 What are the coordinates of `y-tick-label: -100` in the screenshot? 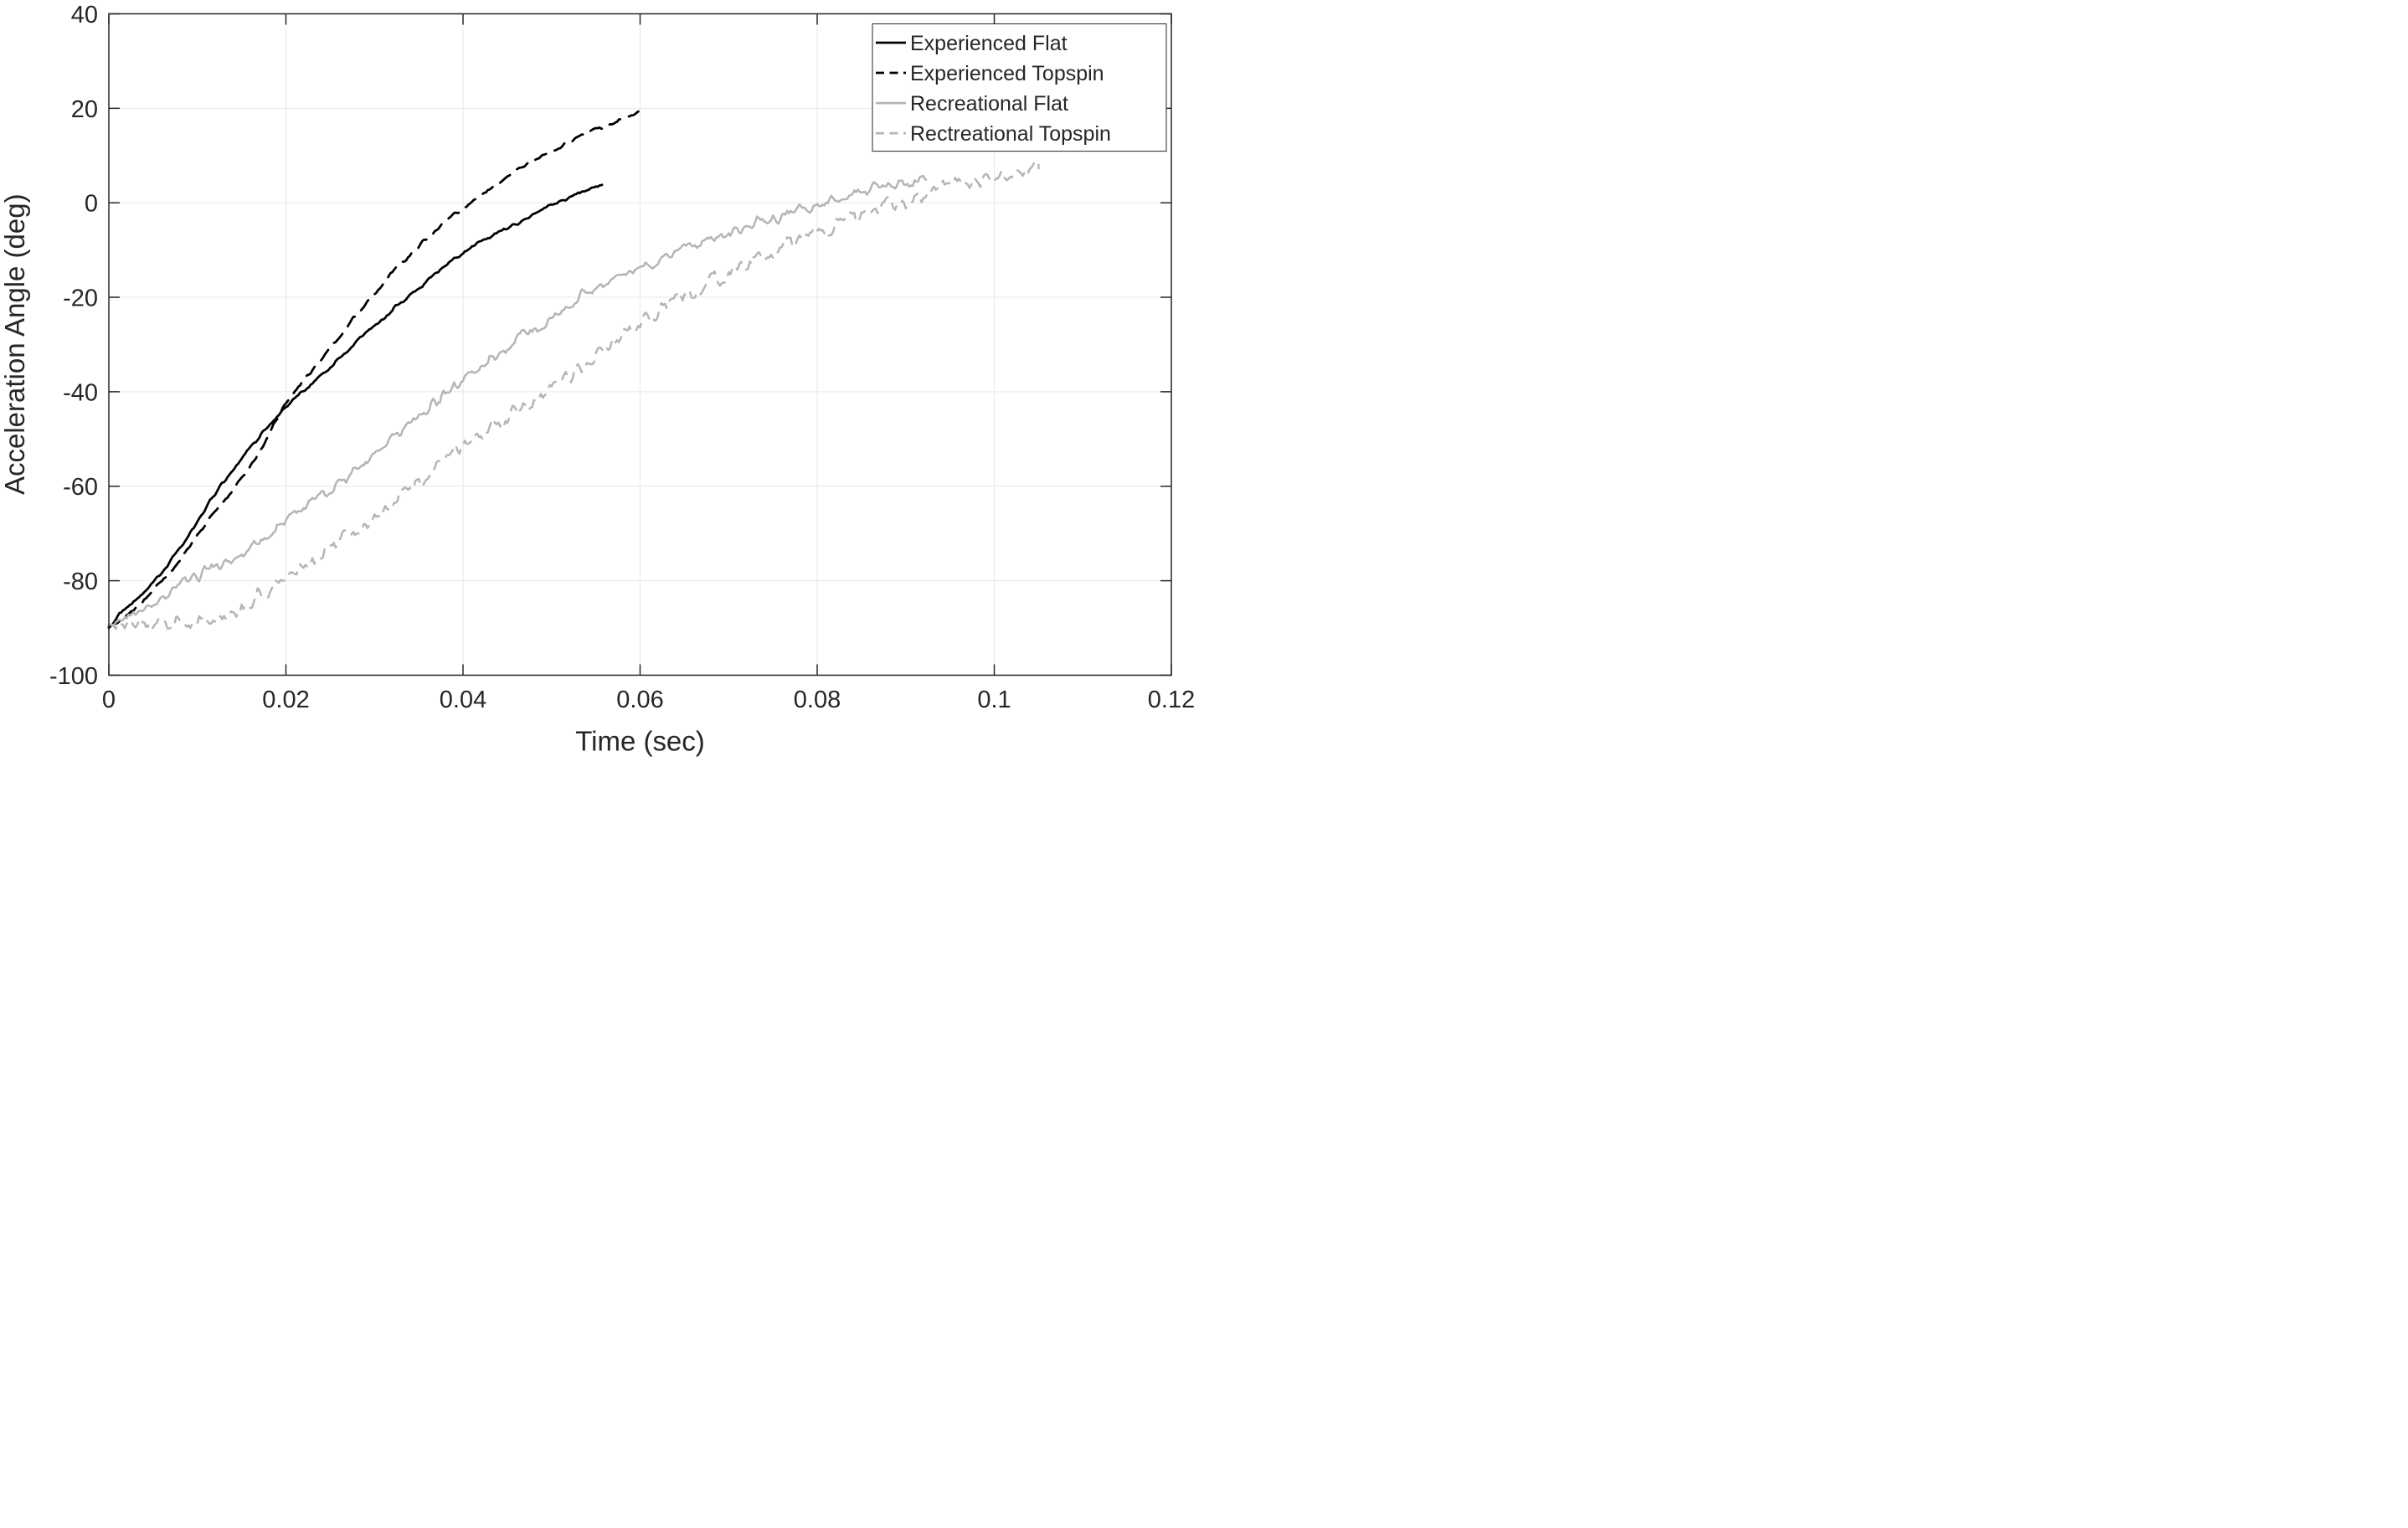 It's located at (74, 677).